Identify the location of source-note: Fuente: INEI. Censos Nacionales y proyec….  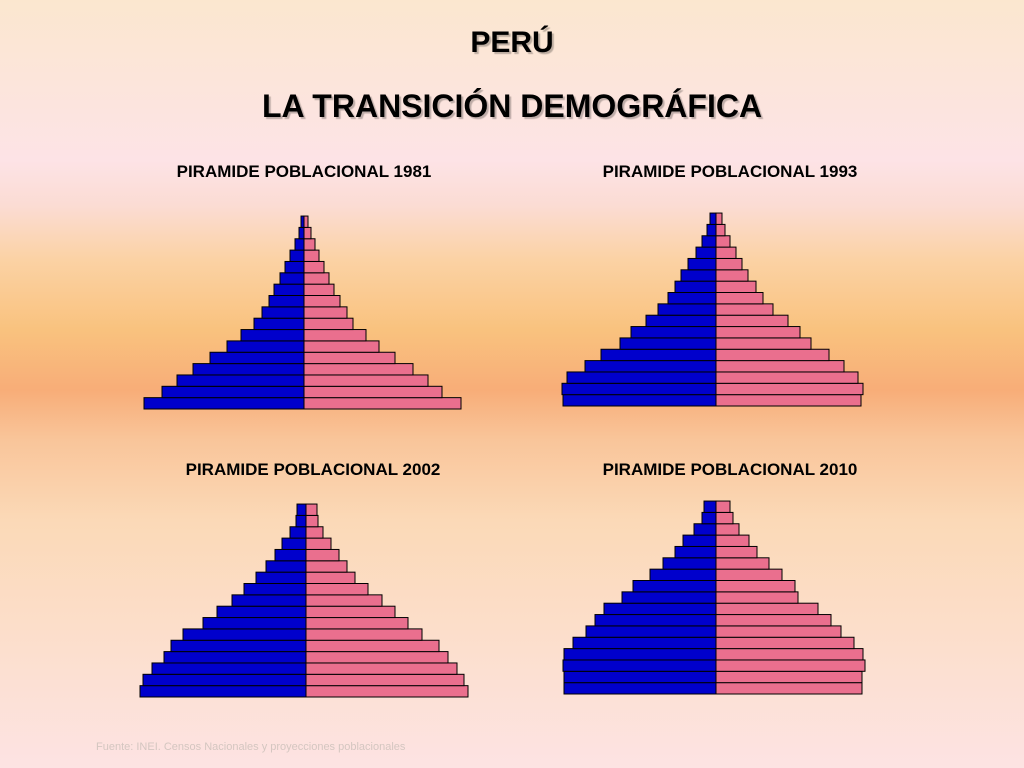
(251, 747).